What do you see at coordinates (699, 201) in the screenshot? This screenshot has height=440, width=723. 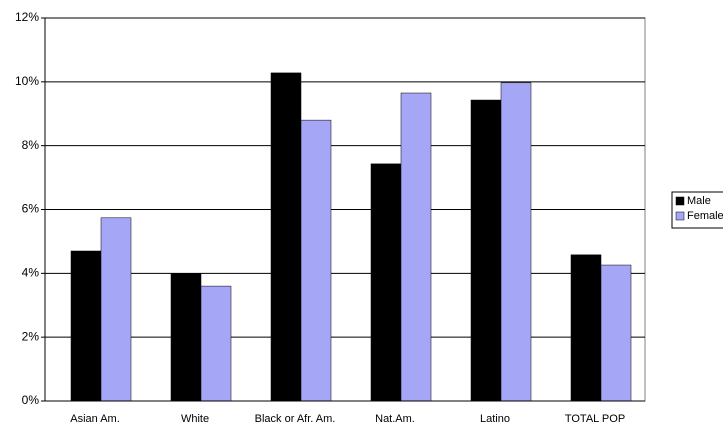 I see `legend-label: Male` at bounding box center [699, 201].